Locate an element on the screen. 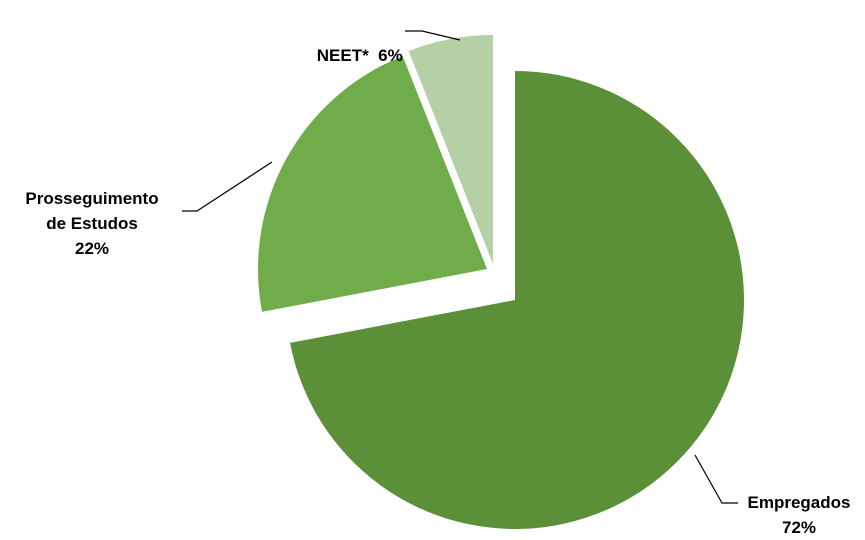 The width and height of the screenshot is (865, 540). slice-label-estudos: Prosseguimento de Estudos 22% is located at coordinates (92, 223).